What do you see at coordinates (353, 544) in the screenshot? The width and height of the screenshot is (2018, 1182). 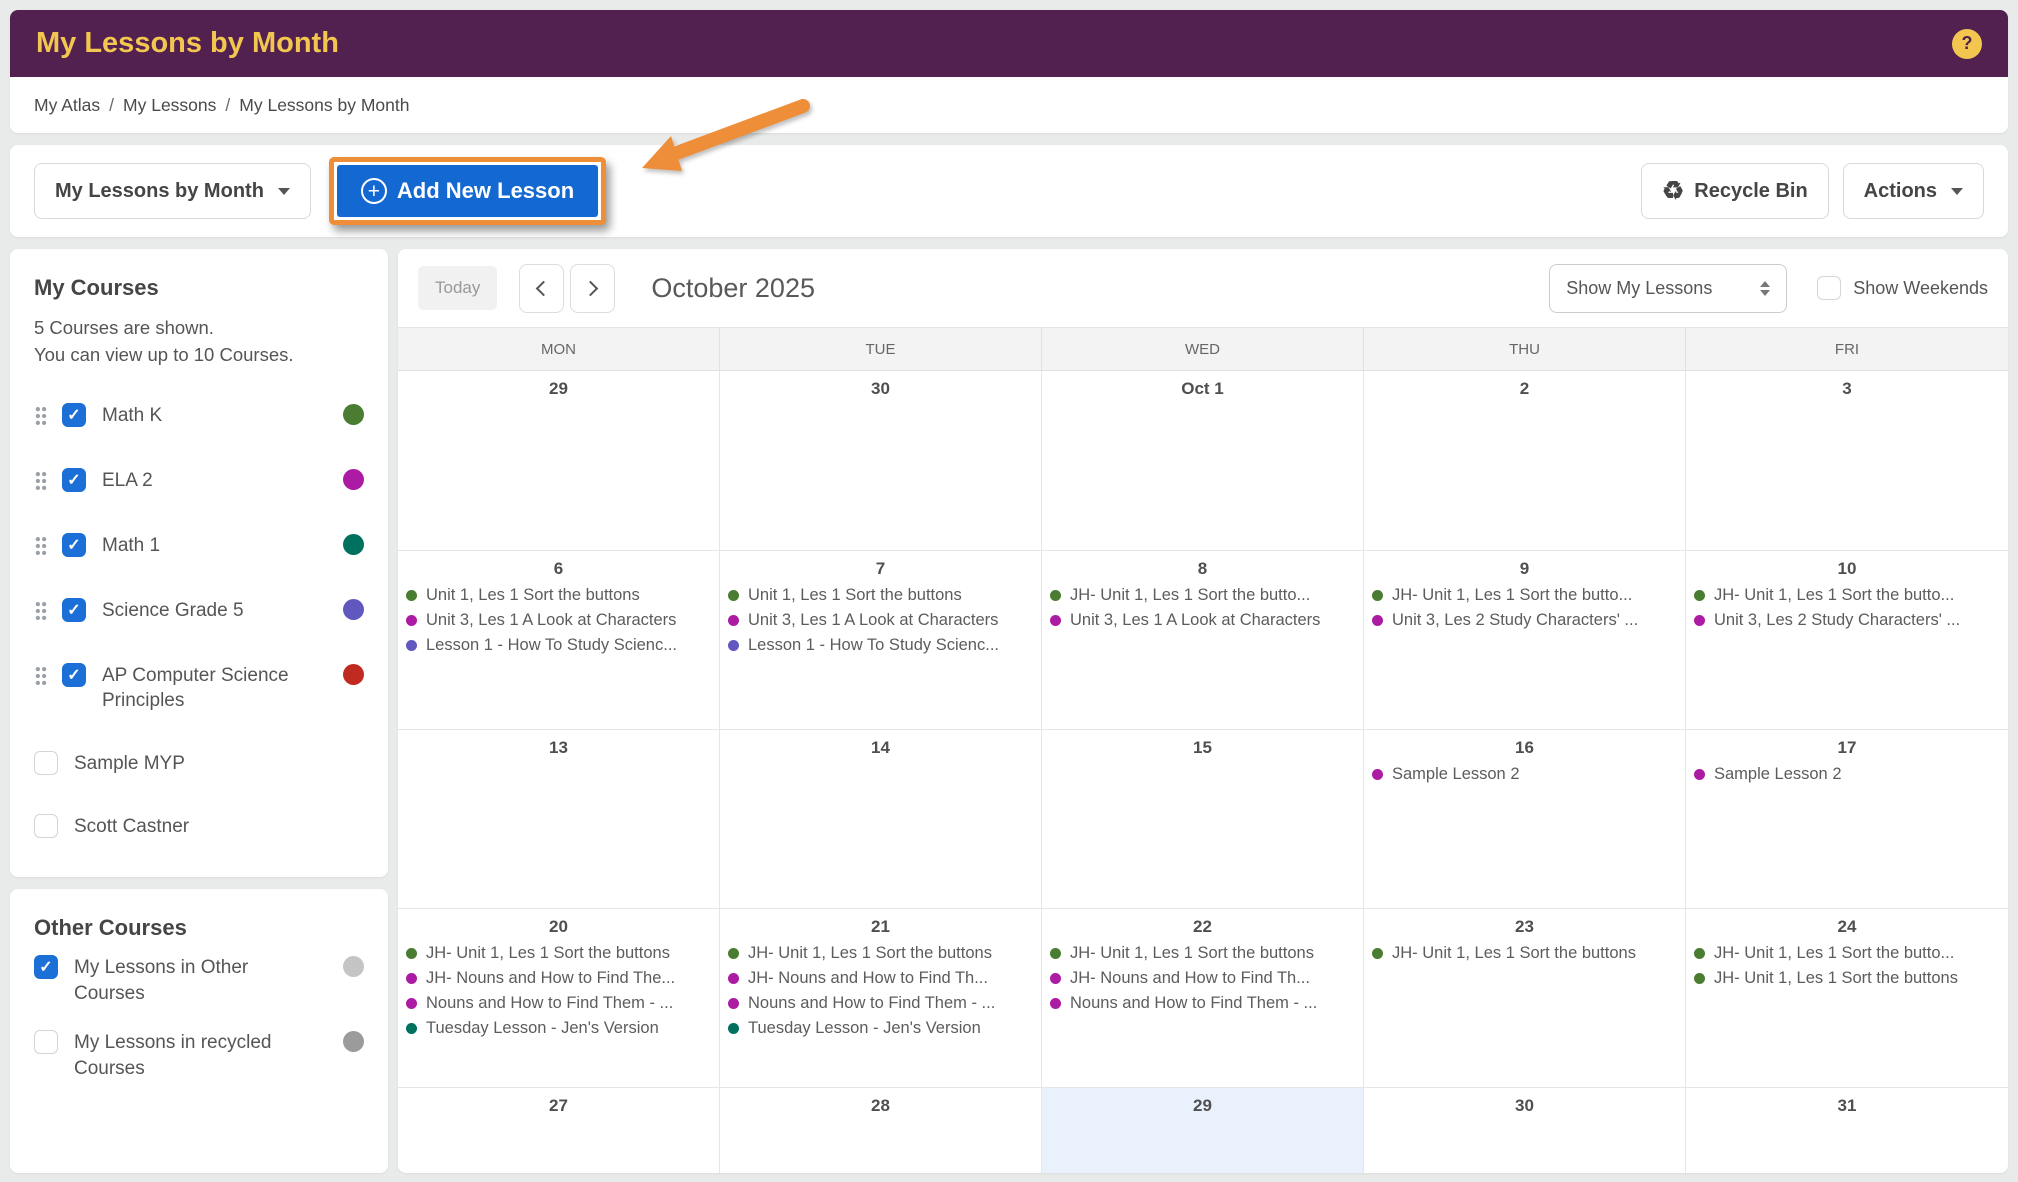 I see `course-color-dot` at bounding box center [353, 544].